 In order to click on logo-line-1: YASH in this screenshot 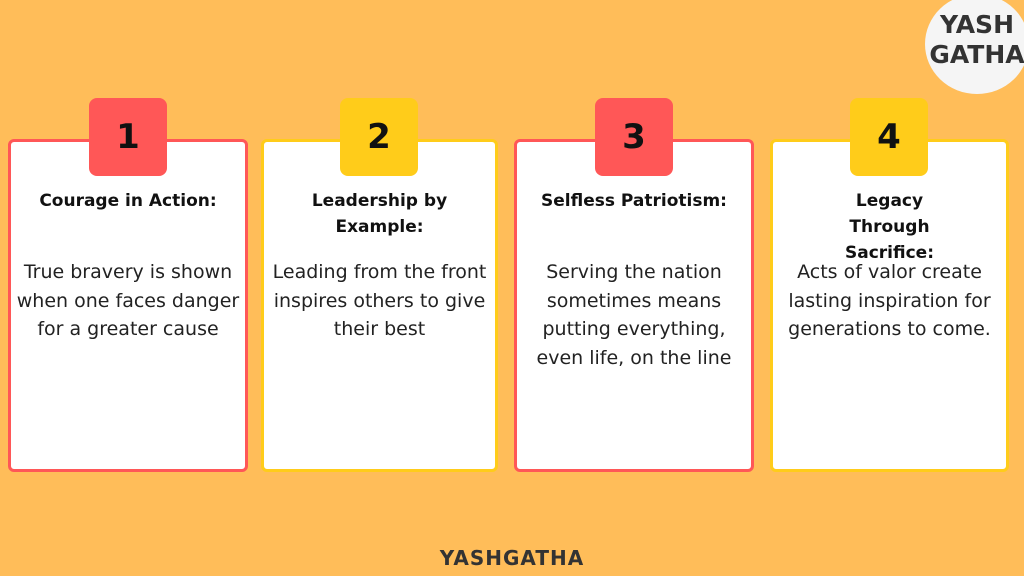, I will do `click(977, 24)`.